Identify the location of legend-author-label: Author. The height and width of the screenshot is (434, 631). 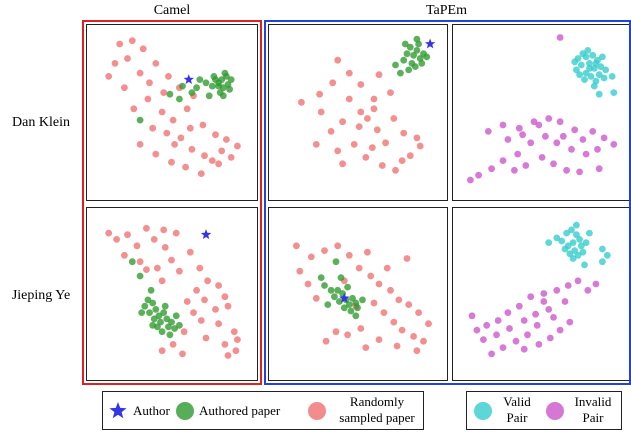
(151, 410).